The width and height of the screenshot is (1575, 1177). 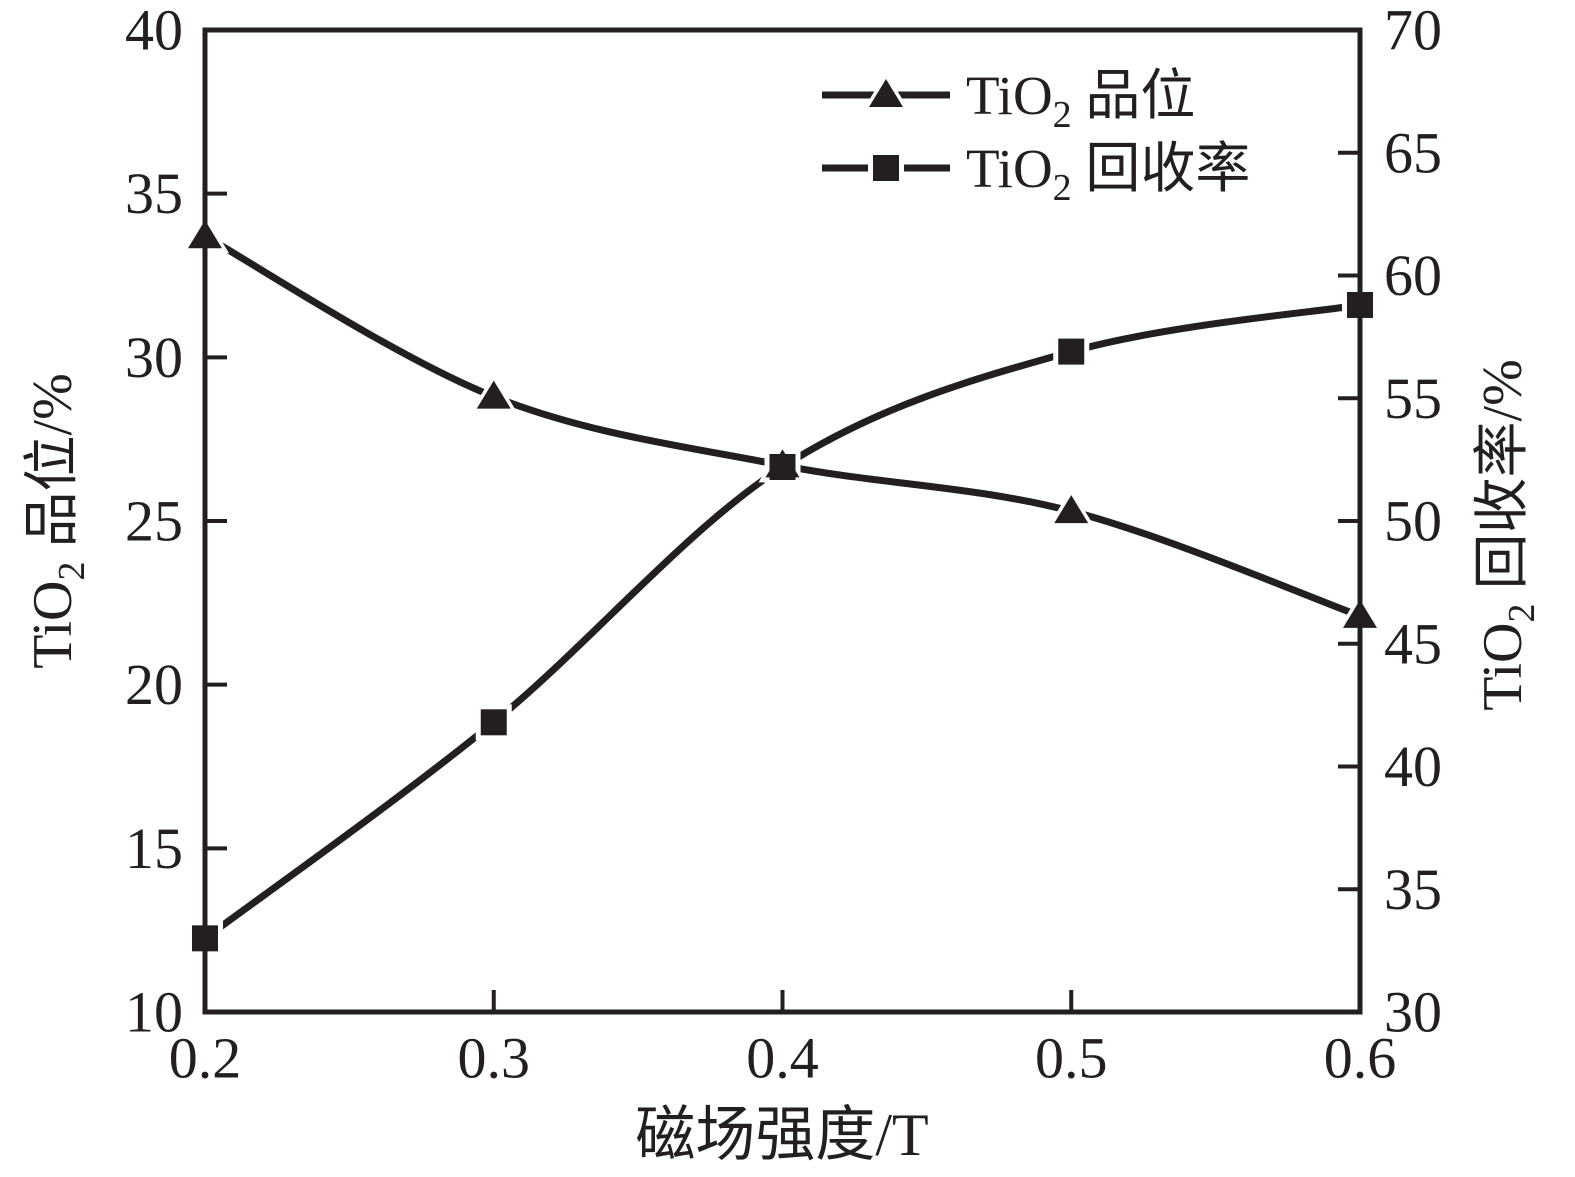 I want to click on x-axis-tick-label: 0.5, so click(x=1071, y=1058).